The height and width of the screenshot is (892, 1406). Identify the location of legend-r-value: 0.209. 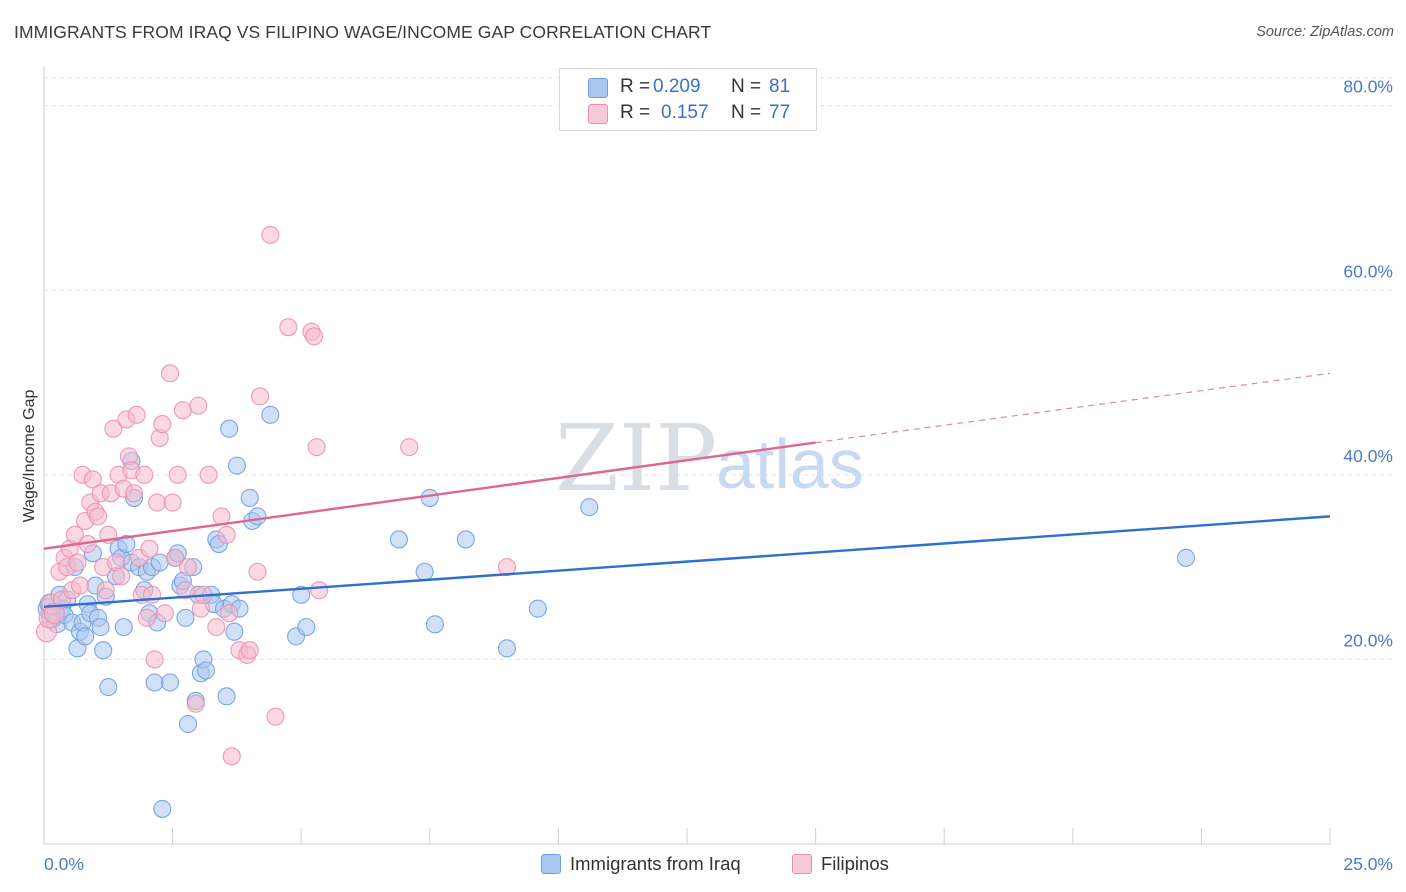
(677, 86).